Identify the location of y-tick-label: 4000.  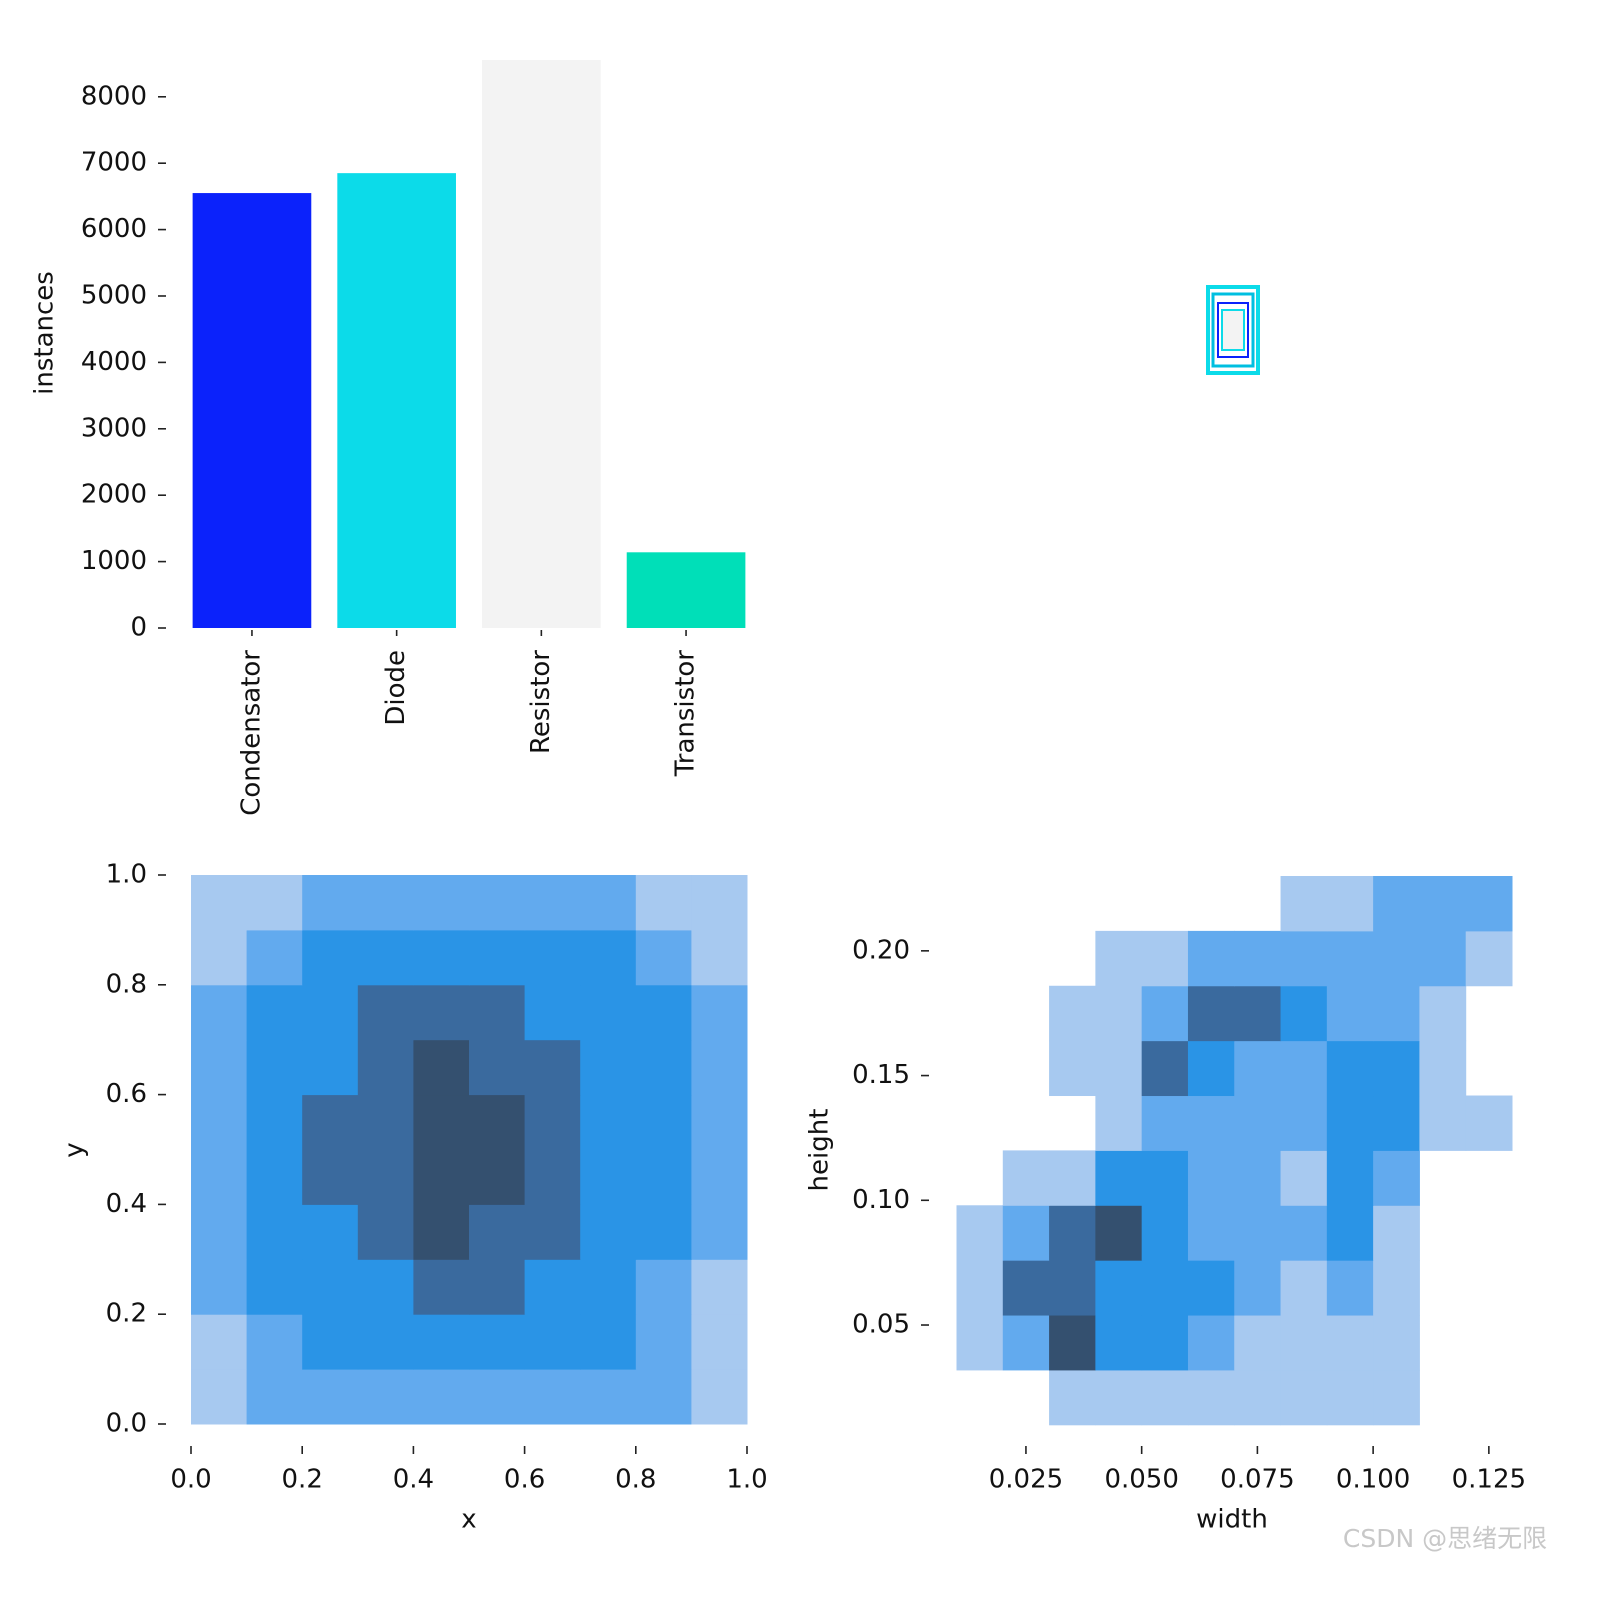
(114, 362).